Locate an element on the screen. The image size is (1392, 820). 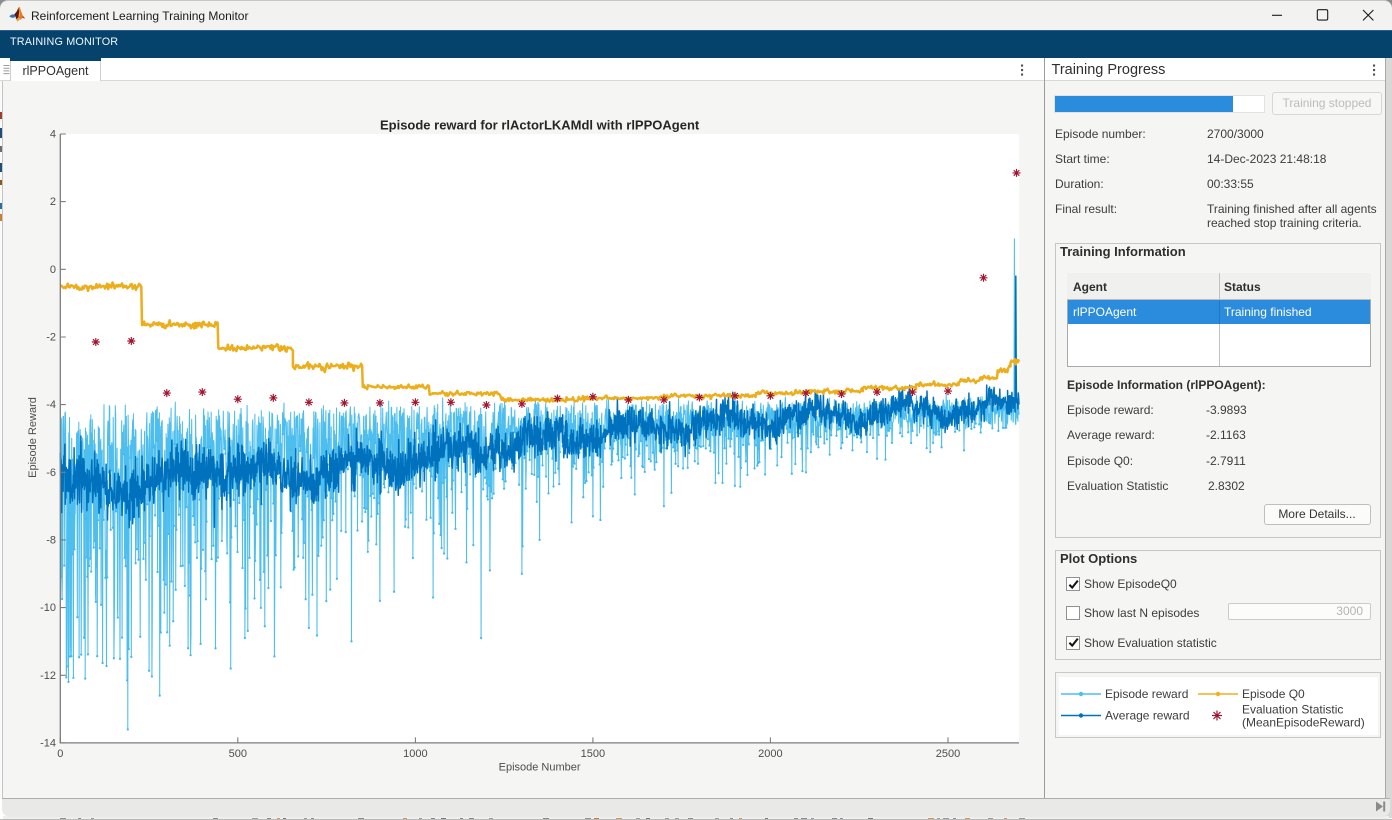
svg-text: 1500 is located at coordinates (593, 754).